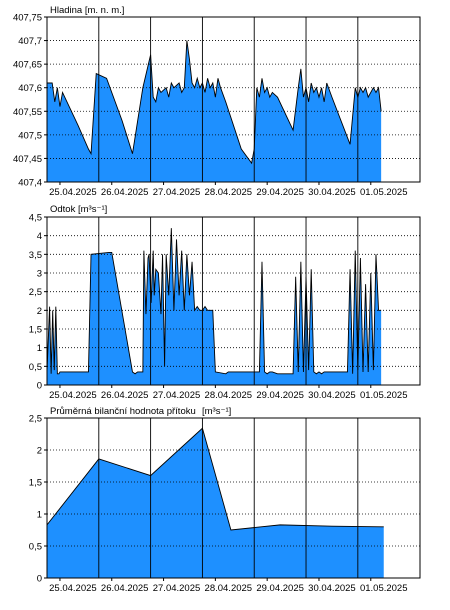 Image resolution: width=450 pixels, height=610 pixels. I want to click on y-tick-label: 407,45, so click(27, 159).